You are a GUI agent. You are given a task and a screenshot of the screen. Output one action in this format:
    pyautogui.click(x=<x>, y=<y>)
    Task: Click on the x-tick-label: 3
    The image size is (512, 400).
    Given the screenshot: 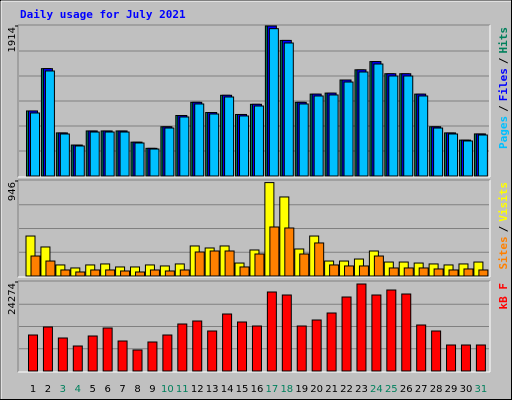 What is the action you would take?
    pyautogui.click(x=63, y=389)
    